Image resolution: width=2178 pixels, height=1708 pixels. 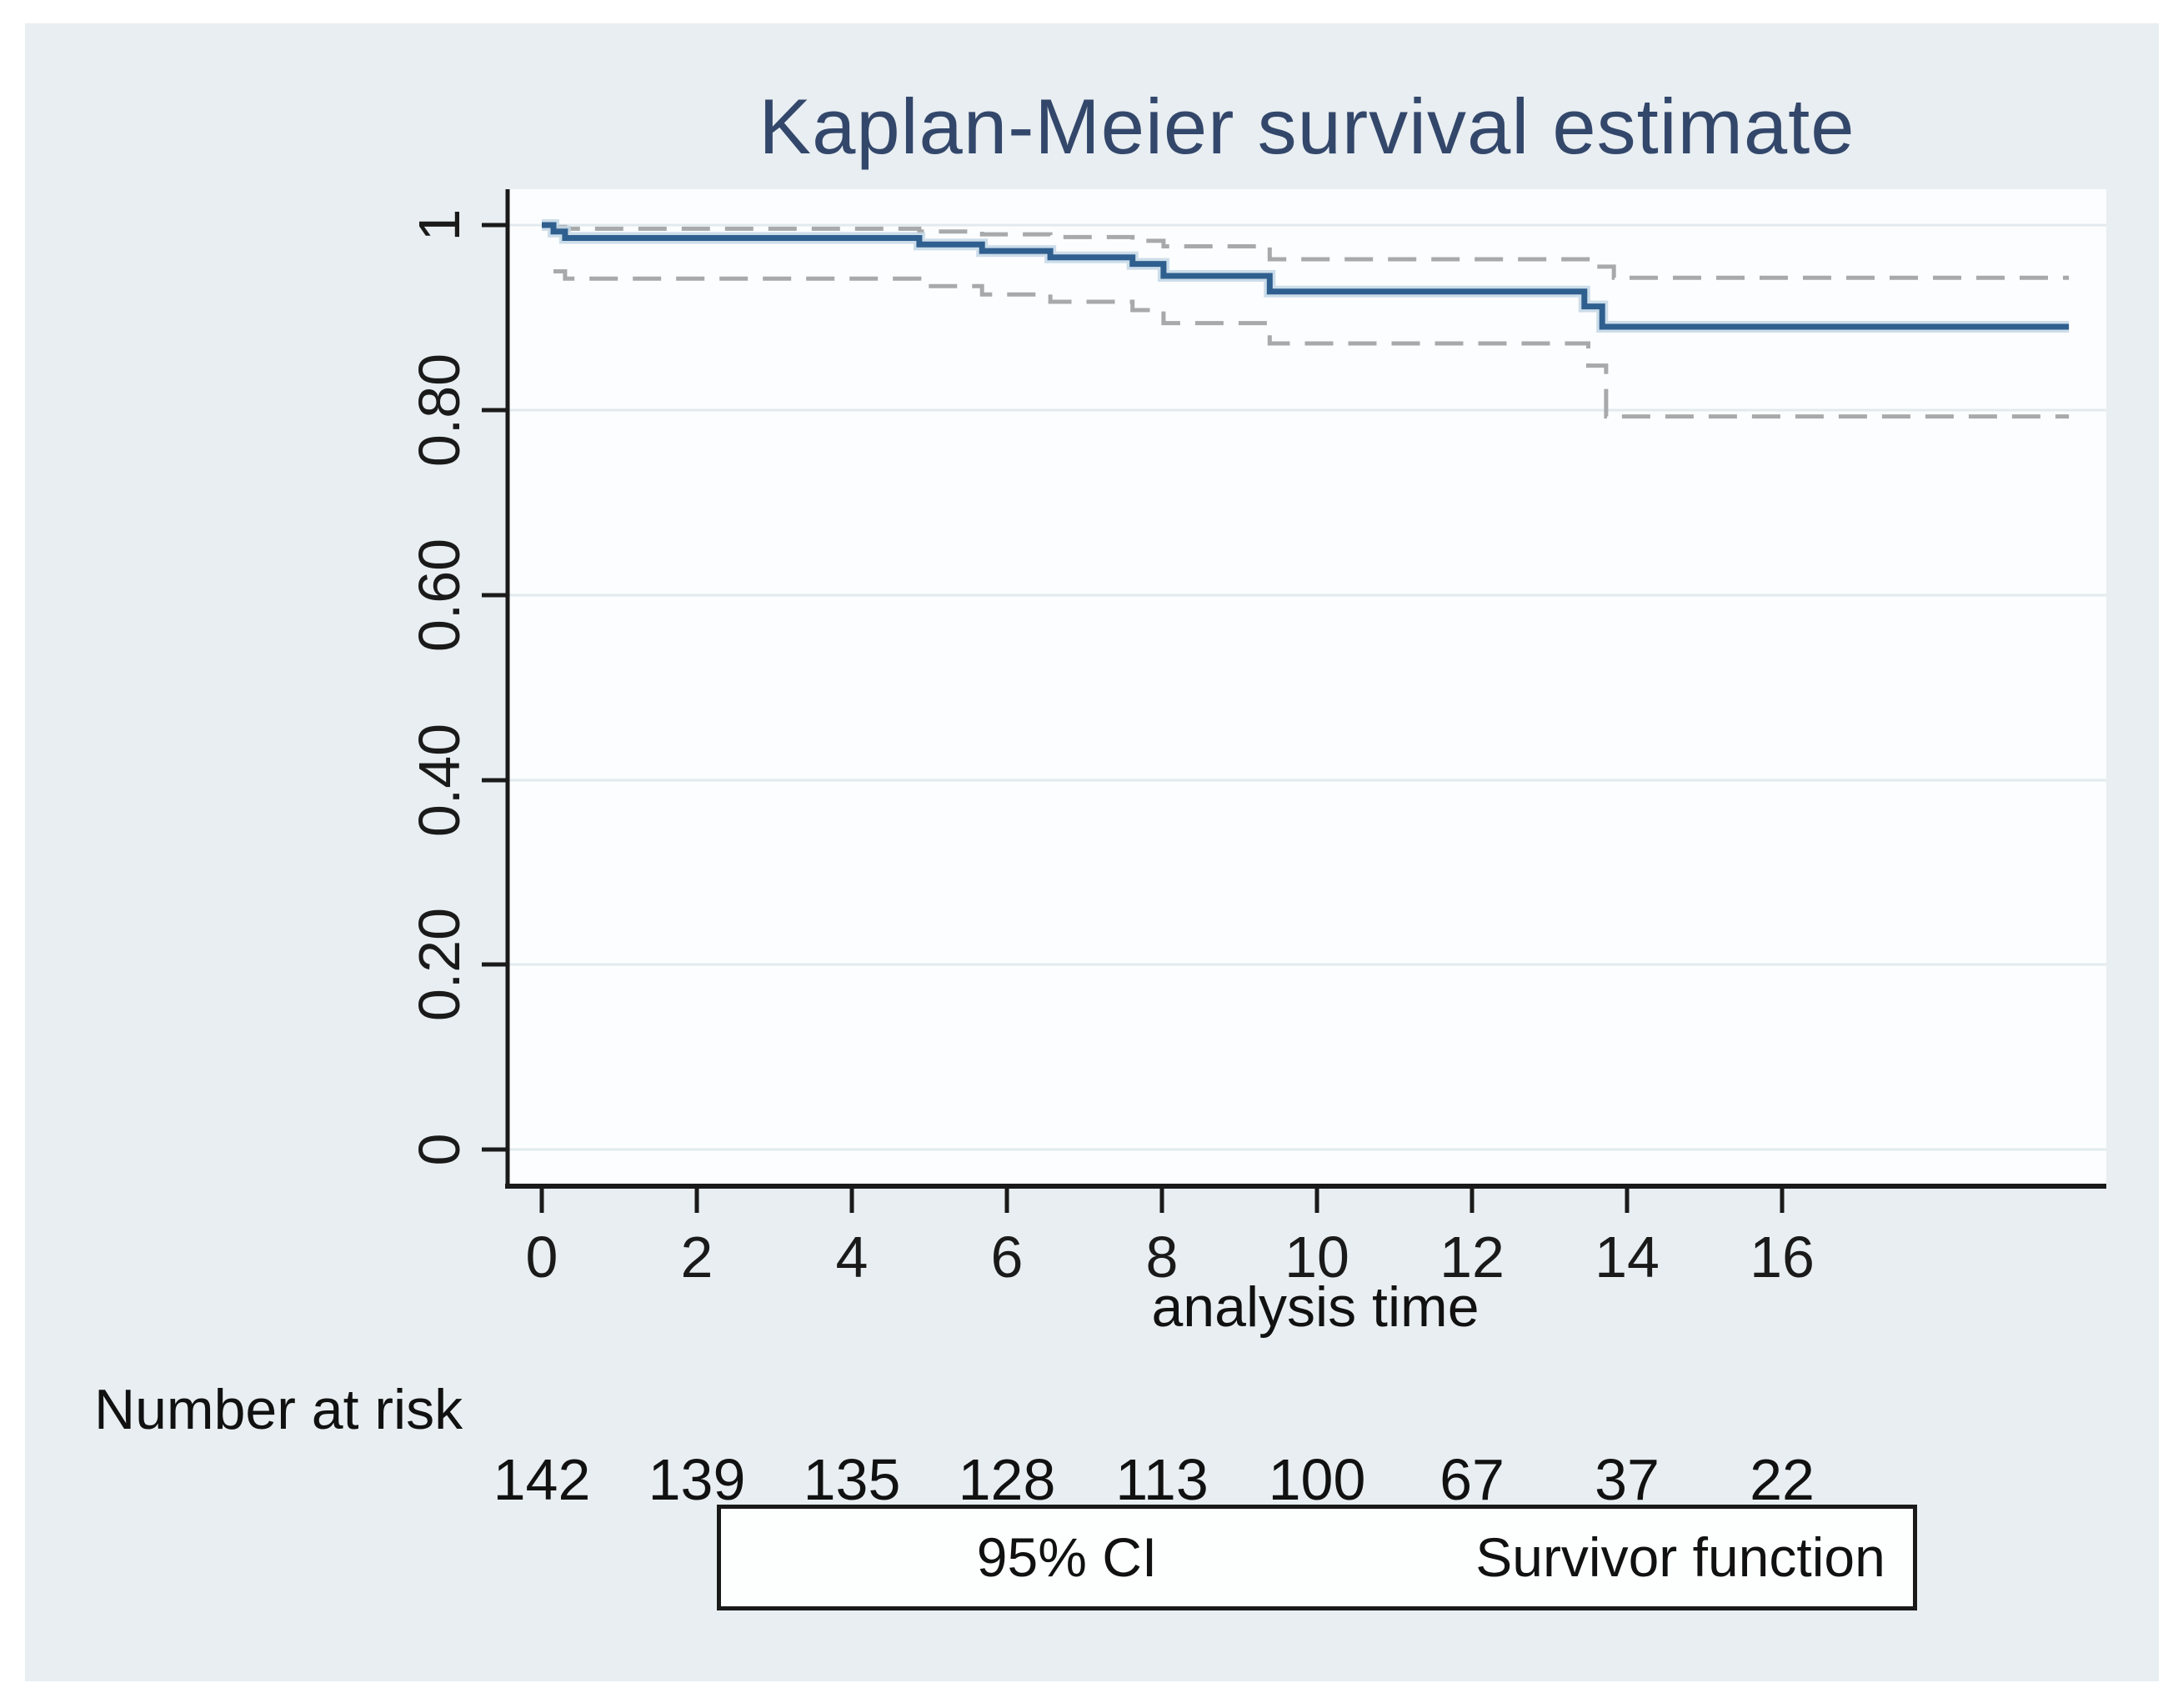 I want to click on x-tick-label-14: 14, so click(x=1627, y=1257).